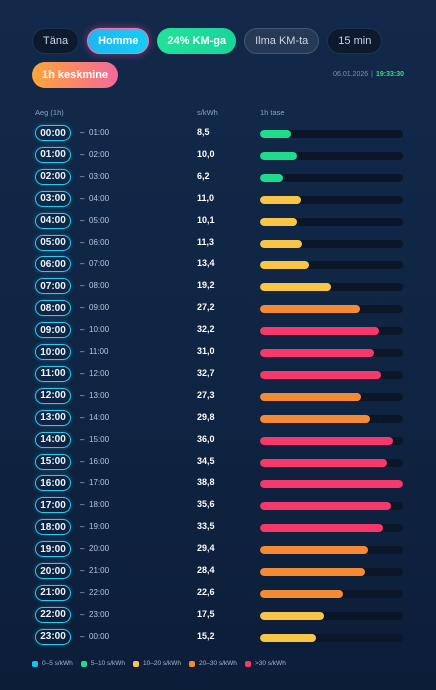 The height and width of the screenshot is (690, 436). What do you see at coordinates (206, 504) in the screenshot?
I see `price-value: 35,6` at bounding box center [206, 504].